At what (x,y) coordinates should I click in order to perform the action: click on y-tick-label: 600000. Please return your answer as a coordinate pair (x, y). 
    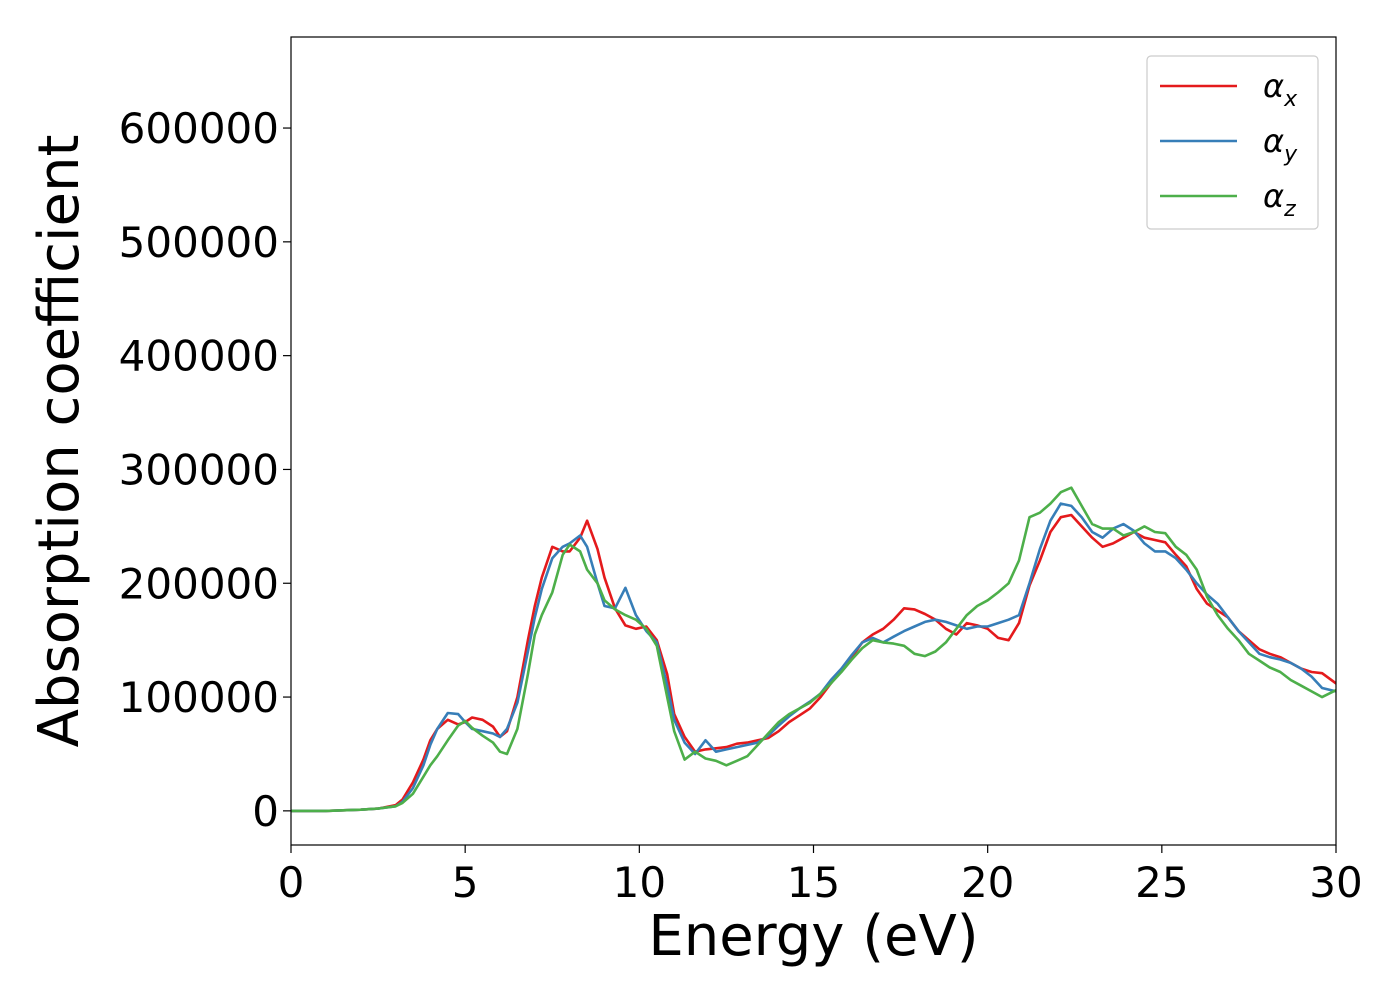
    Looking at the image, I should click on (199, 128).